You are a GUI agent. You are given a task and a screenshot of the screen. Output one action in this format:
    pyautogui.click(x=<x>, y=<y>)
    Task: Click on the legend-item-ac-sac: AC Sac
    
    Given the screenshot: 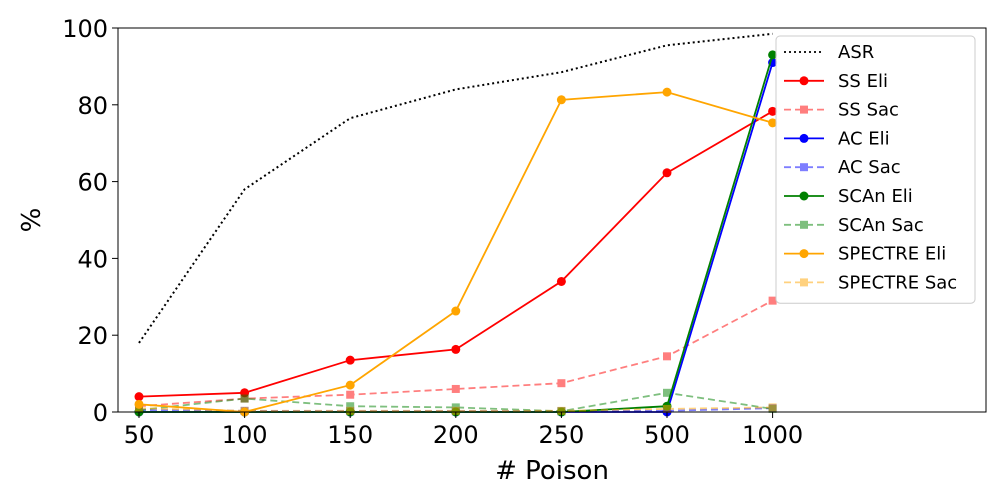 What is the action you would take?
    pyautogui.click(x=842, y=167)
    